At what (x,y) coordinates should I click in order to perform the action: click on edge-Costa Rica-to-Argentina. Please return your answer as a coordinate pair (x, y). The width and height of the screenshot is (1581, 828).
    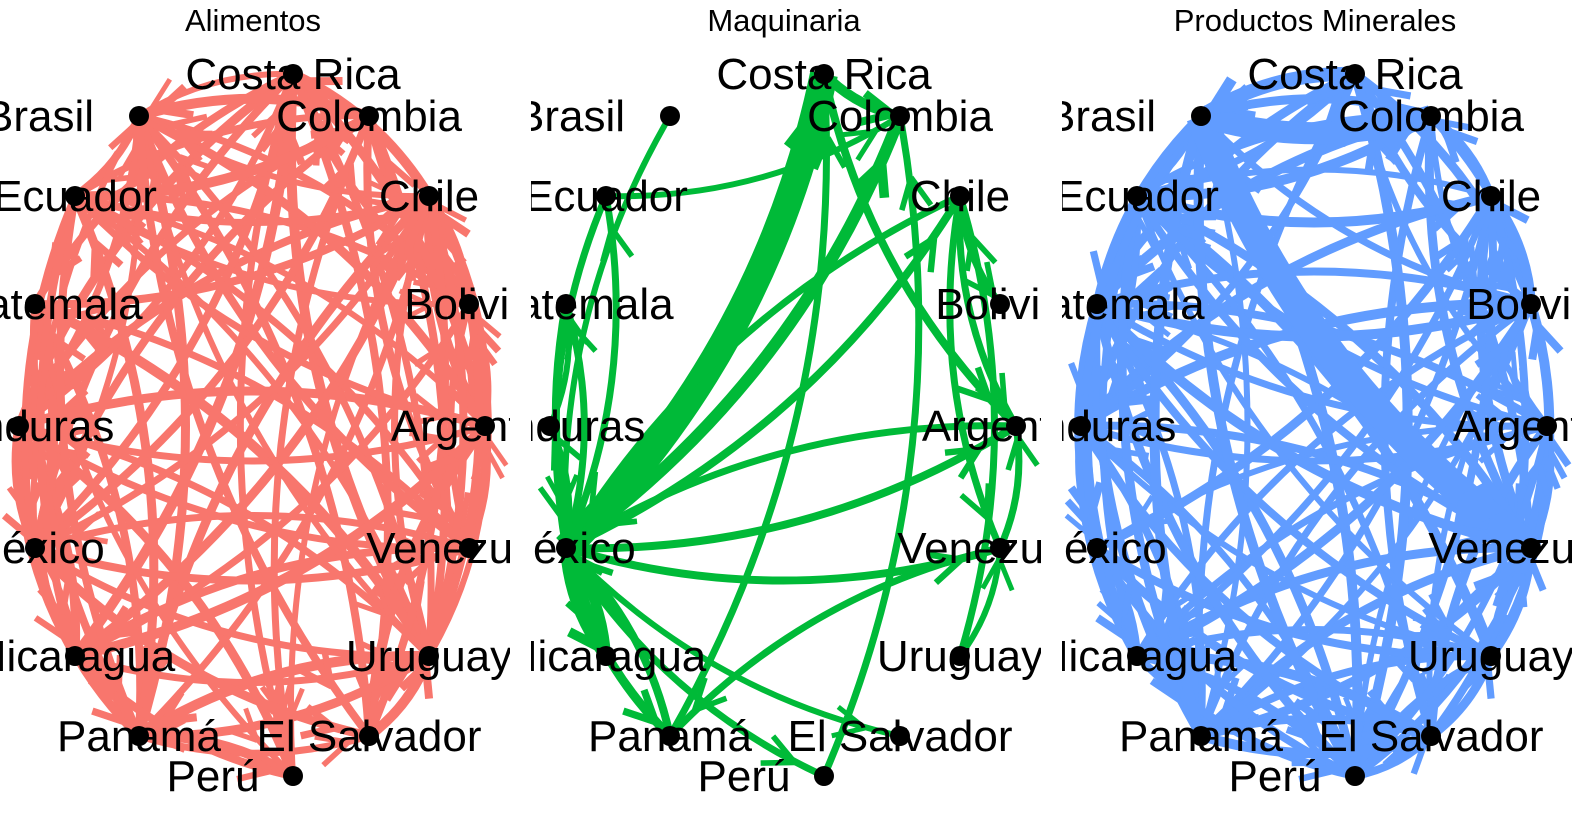
    Looking at the image, I should click on (919, 251).